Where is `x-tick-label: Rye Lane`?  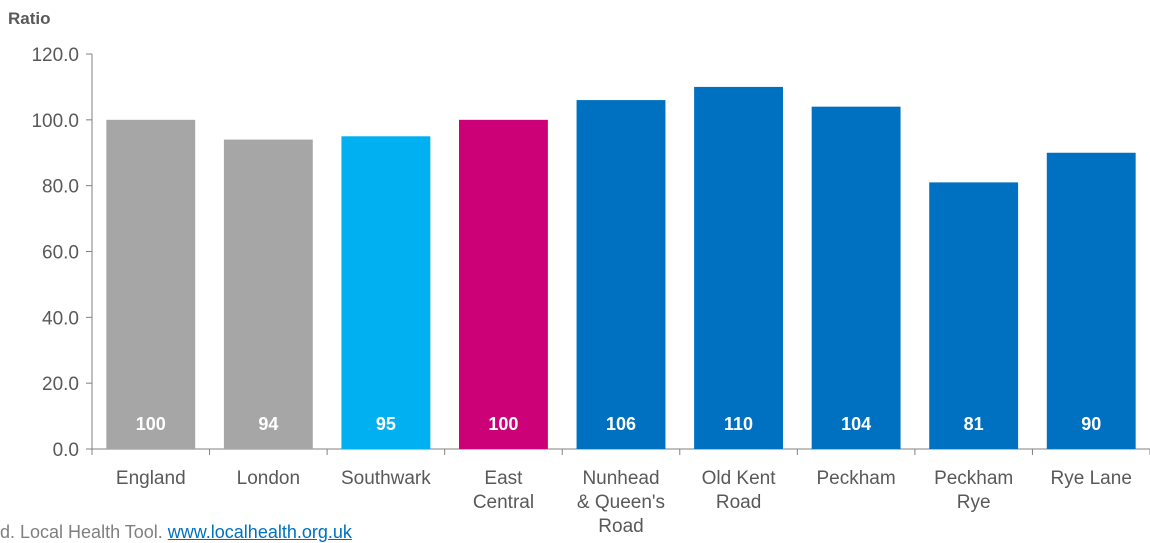
x-tick-label: Rye Lane is located at coordinates (1091, 478).